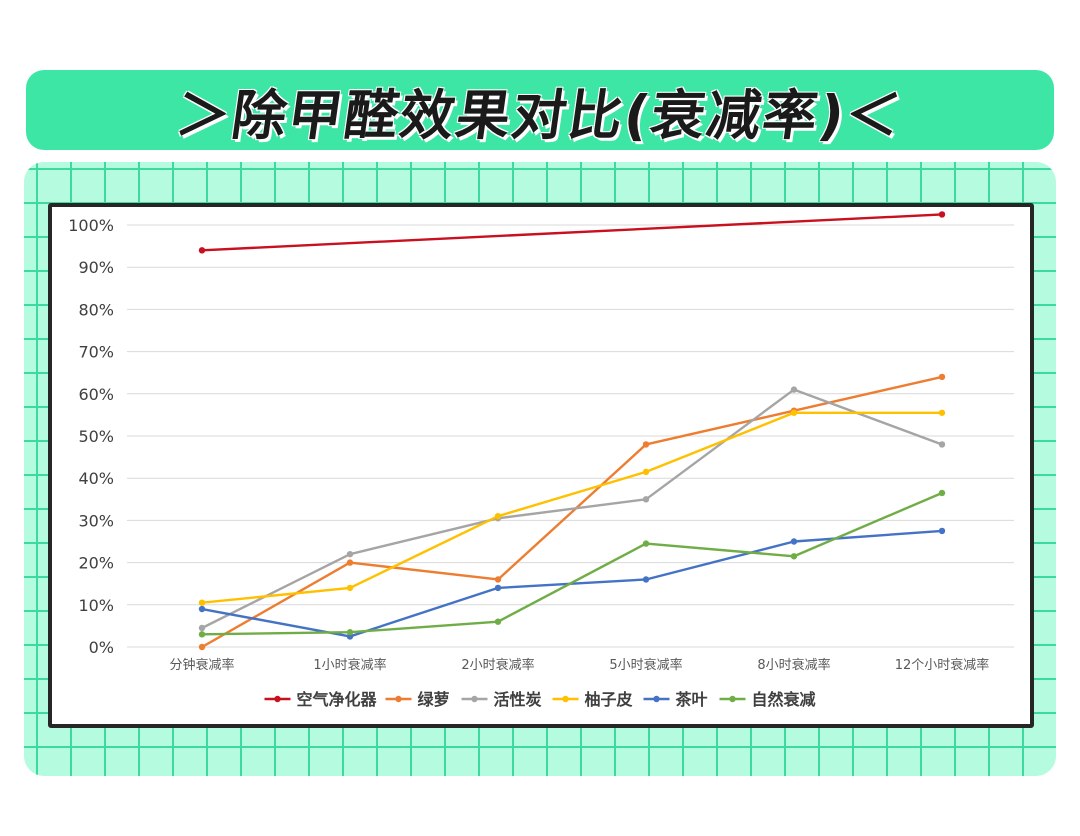 The image size is (1080, 836). Describe the element at coordinates (691, 699) in the screenshot. I see `legend-entry: 茶叶` at that location.